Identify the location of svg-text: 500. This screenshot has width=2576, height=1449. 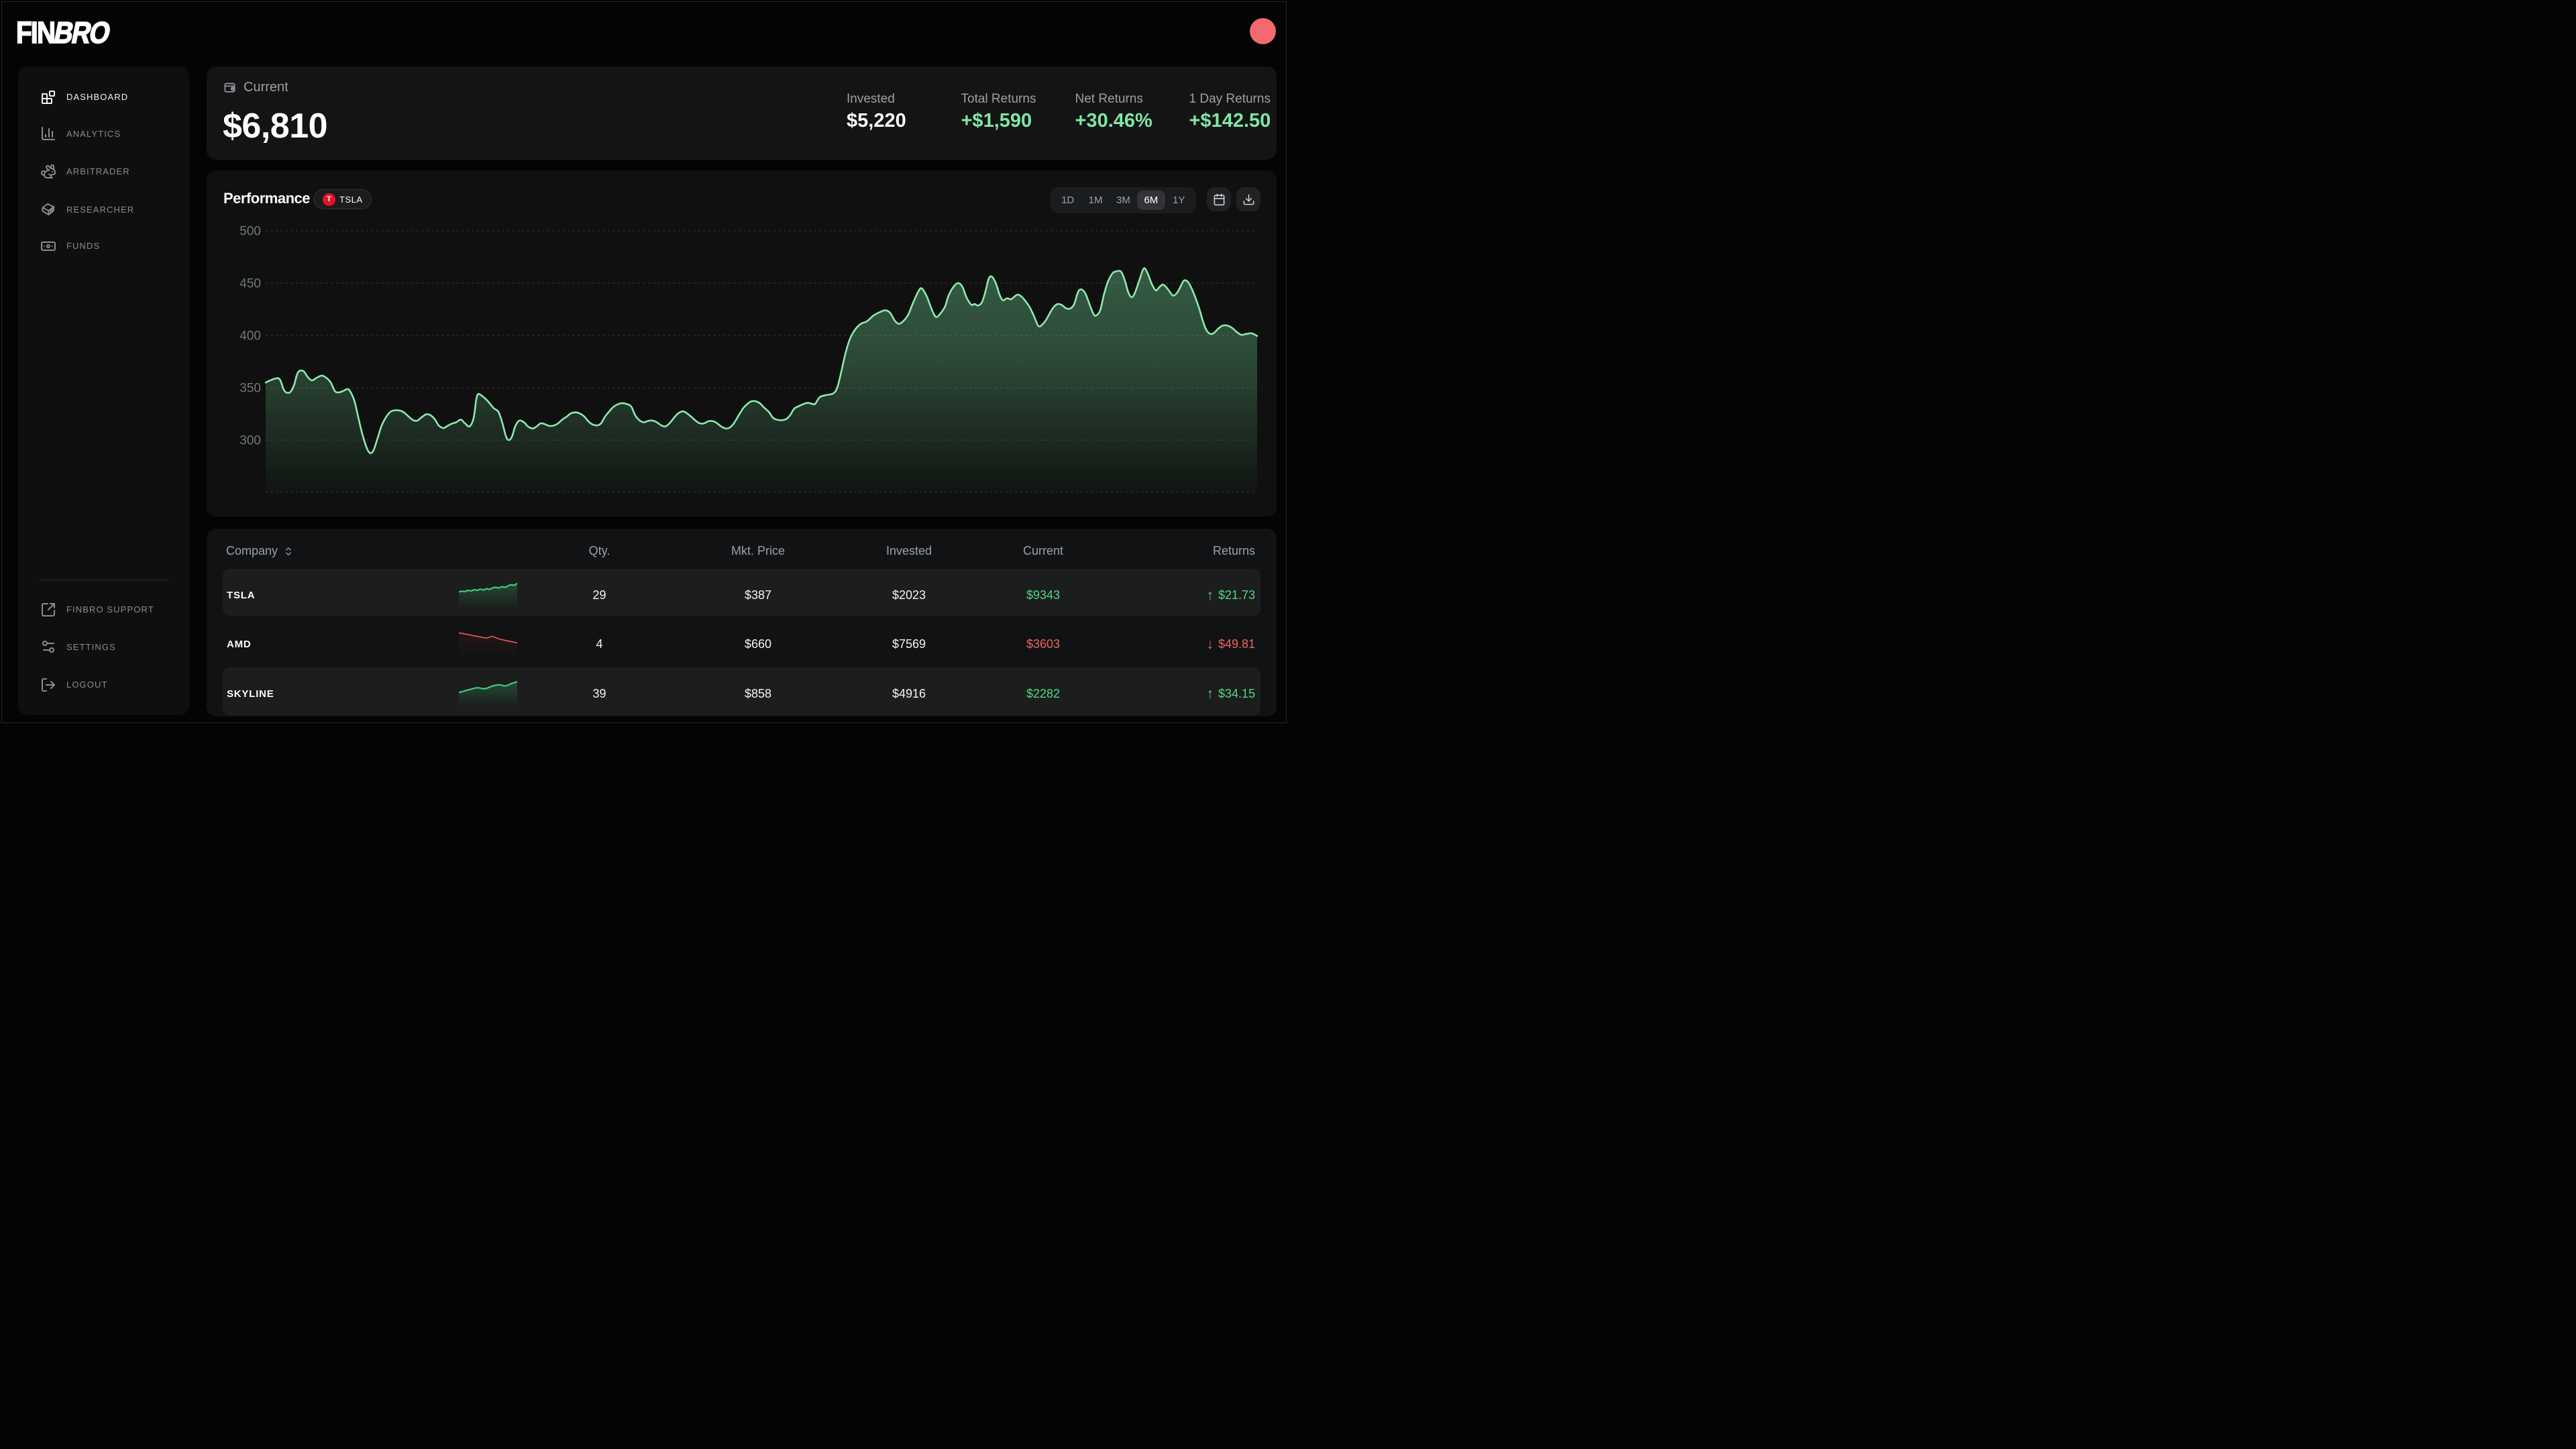
(250, 232).